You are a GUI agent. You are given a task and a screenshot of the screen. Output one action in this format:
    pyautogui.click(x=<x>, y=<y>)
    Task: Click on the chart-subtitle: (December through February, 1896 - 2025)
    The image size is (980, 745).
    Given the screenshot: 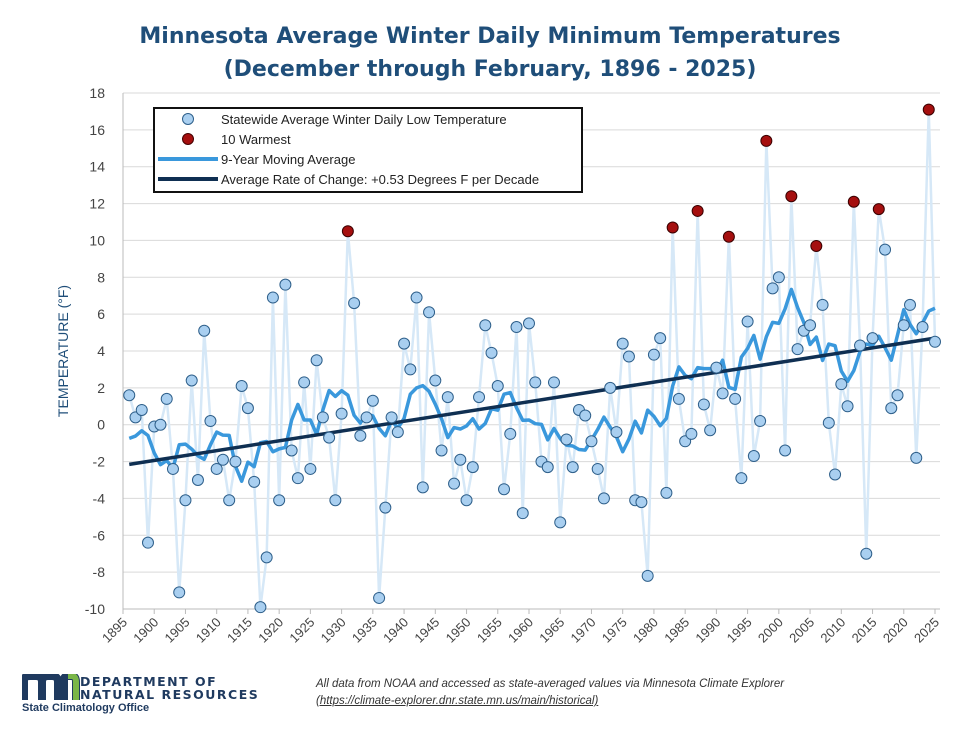 What is the action you would take?
    pyautogui.click(x=490, y=69)
    